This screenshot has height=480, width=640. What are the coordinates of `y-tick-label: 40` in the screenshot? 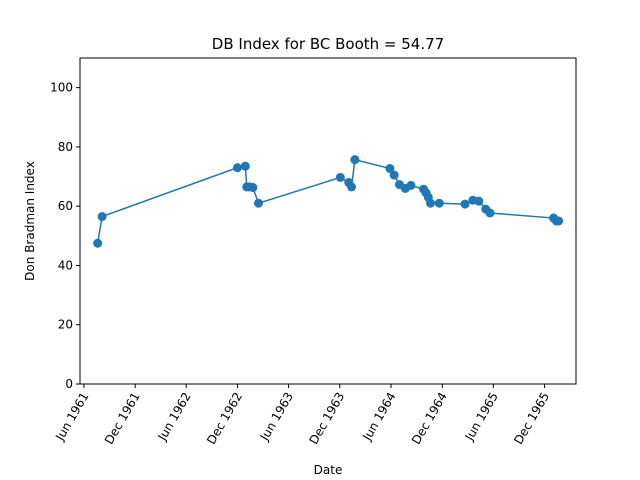 It's located at (65, 265).